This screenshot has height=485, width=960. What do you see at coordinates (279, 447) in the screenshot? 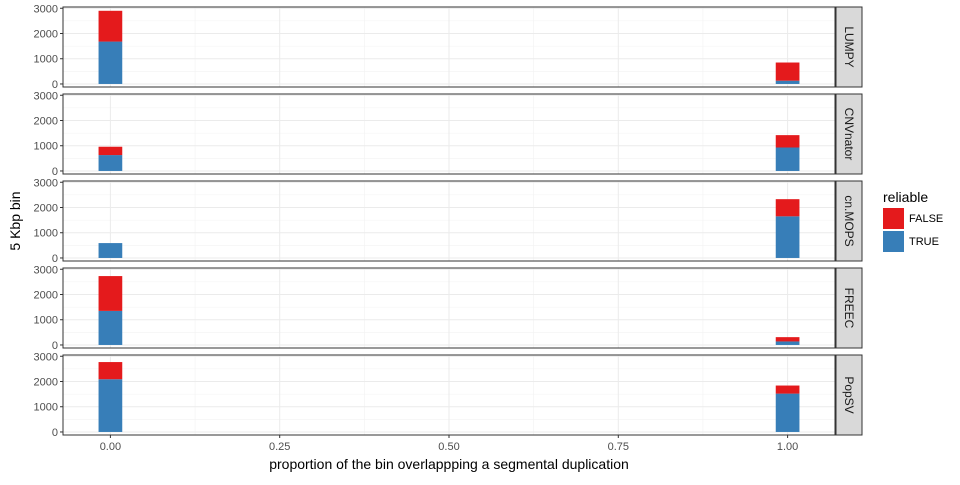
I see `x-tick-label: 0.25` at bounding box center [279, 447].